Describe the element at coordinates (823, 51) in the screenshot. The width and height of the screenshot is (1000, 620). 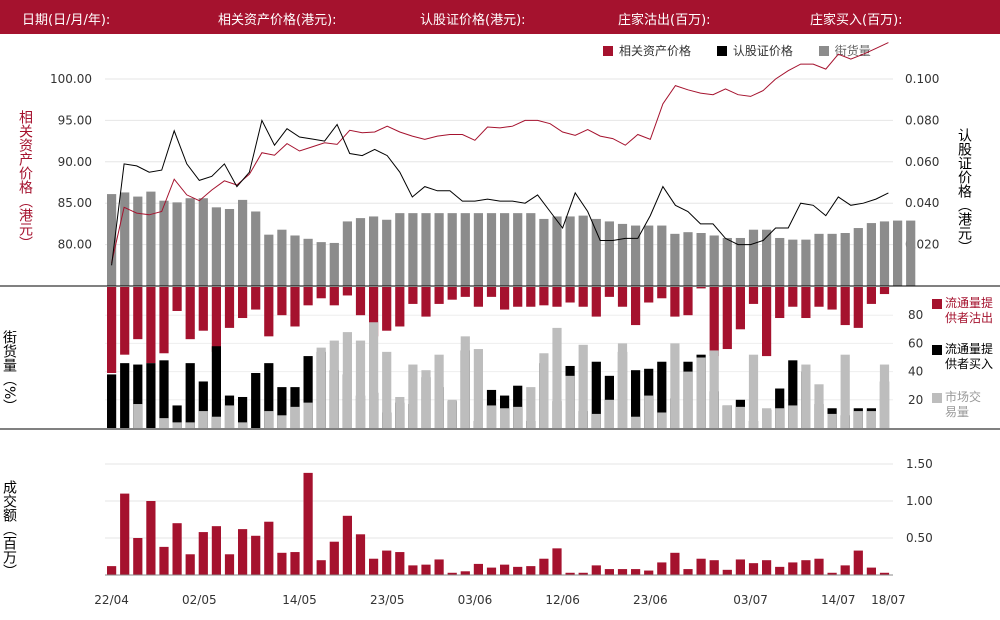
I see `legend-outstanding-swatch` at that location.